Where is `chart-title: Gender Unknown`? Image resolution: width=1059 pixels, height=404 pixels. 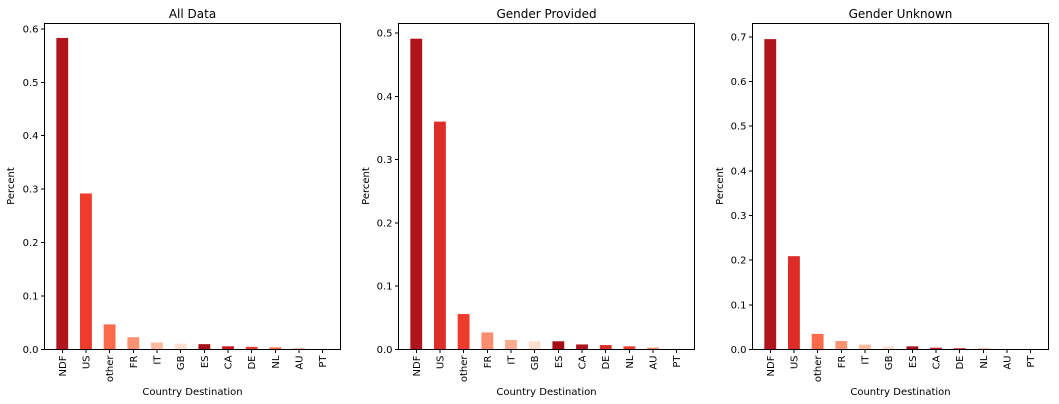 chart-title: Gender Unknown is located at coordinates (901, 14).